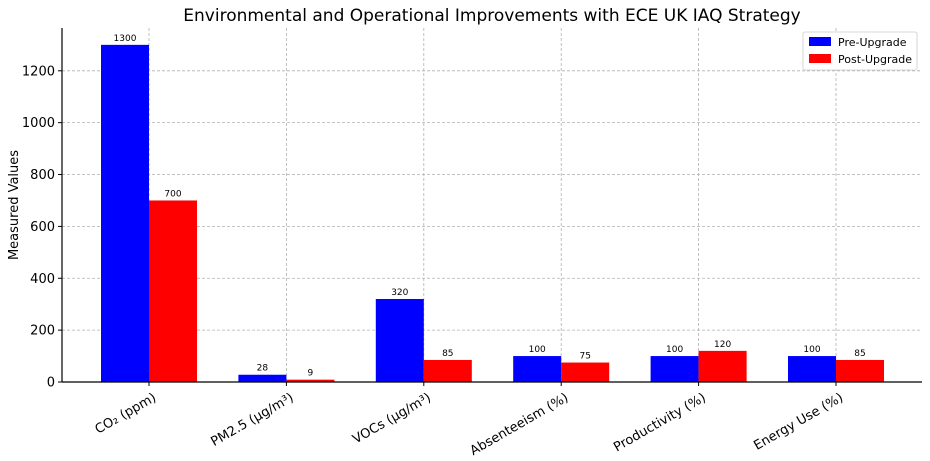 This screenshot has height=461, width=930. What do you see at coordinates (42, 279) in the screenshot?
I see `y-tick-label: 400` at bounding box center [42, 279].